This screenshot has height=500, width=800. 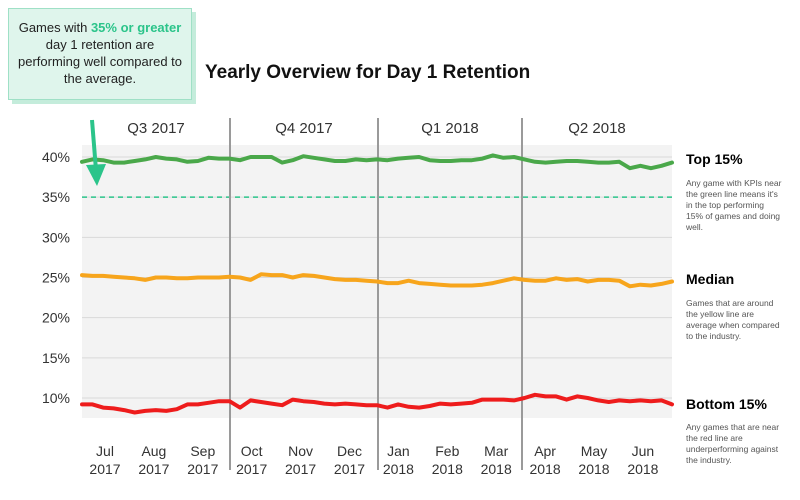 I want to click on y-tick-label: 10%, so click(x=56, y=398).